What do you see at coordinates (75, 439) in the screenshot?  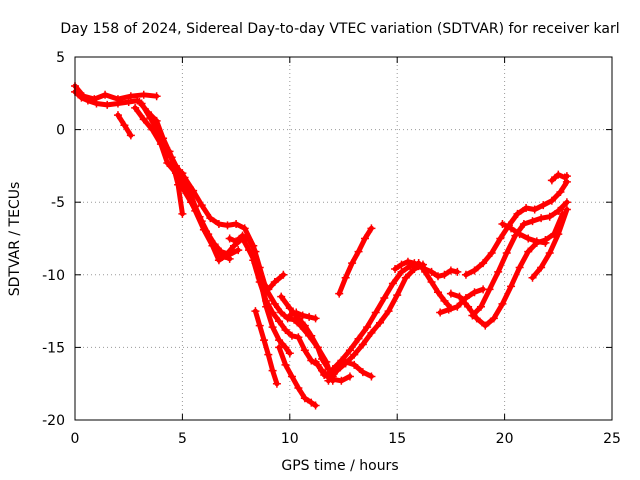 I see `x-tick-label: 0` at bounding box center [75, 439].